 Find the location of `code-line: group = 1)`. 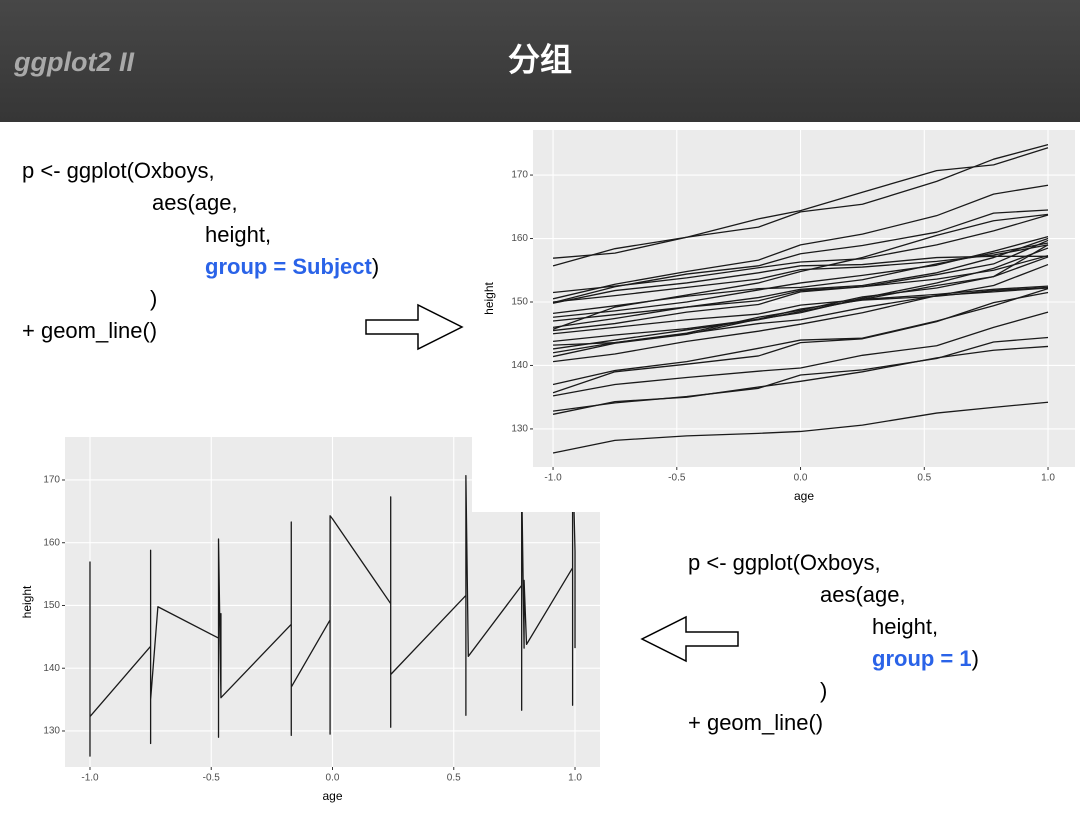

code-line: group = 1) is located at coordinates (925, 658).